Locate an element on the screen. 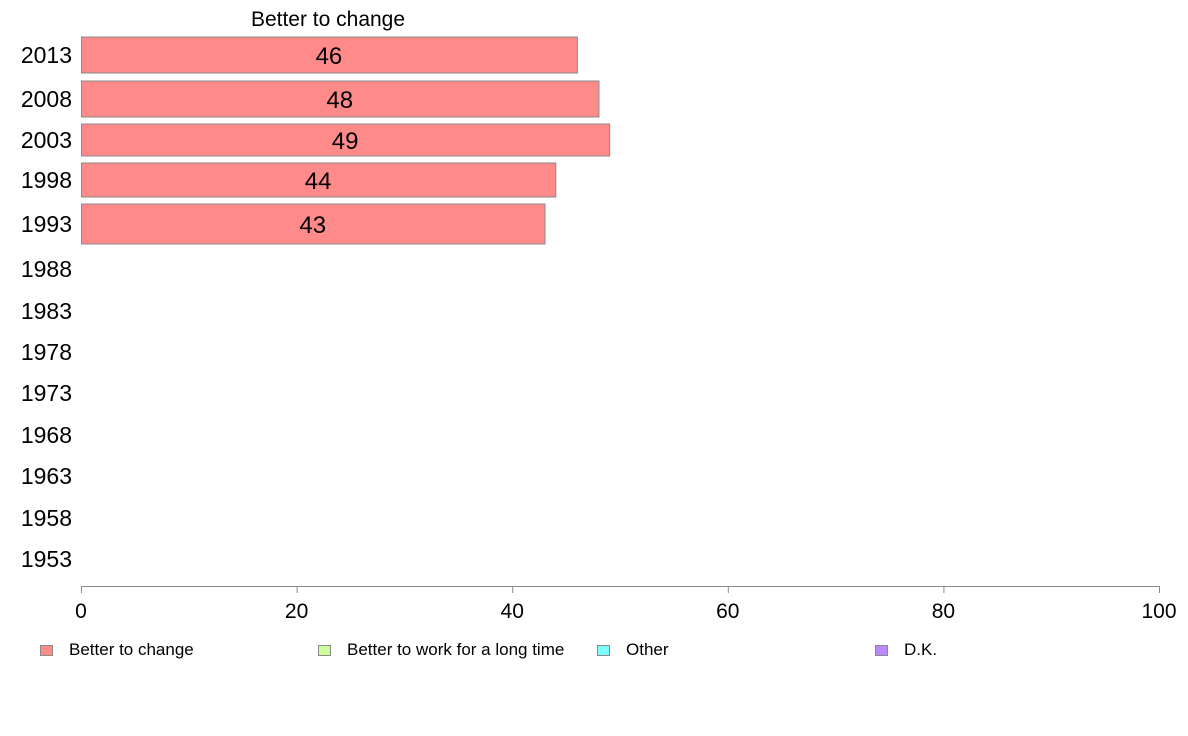  x-tick-label-40: 40 is located at coordinates (512, 611).